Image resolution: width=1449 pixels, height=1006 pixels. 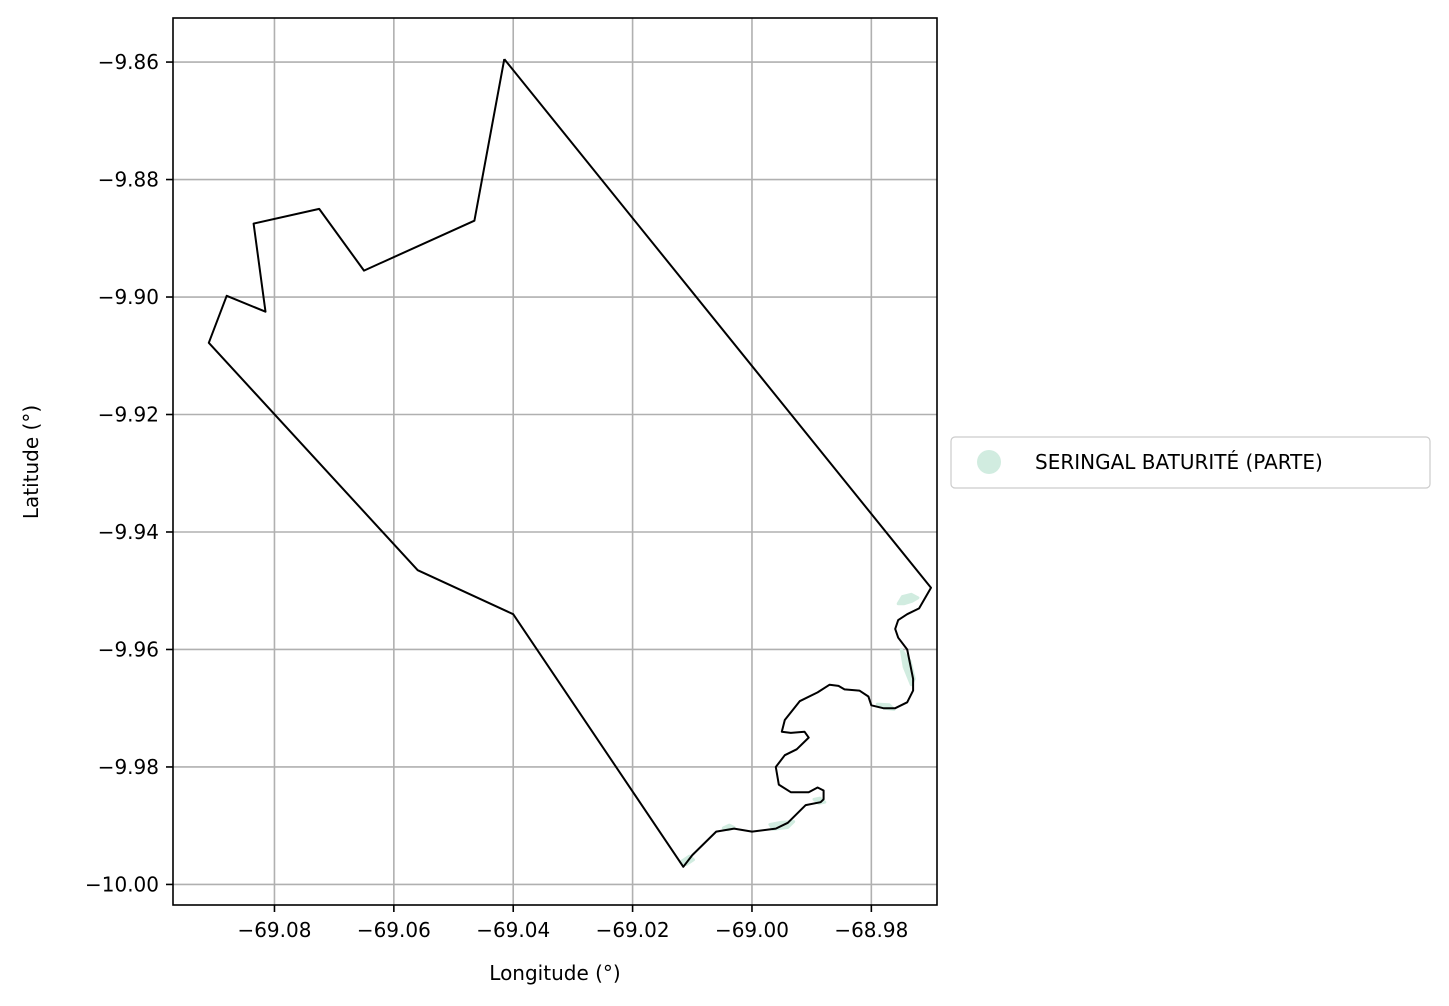 I want to click on x-tick-label: −69.00, so click(x=752, y=930).